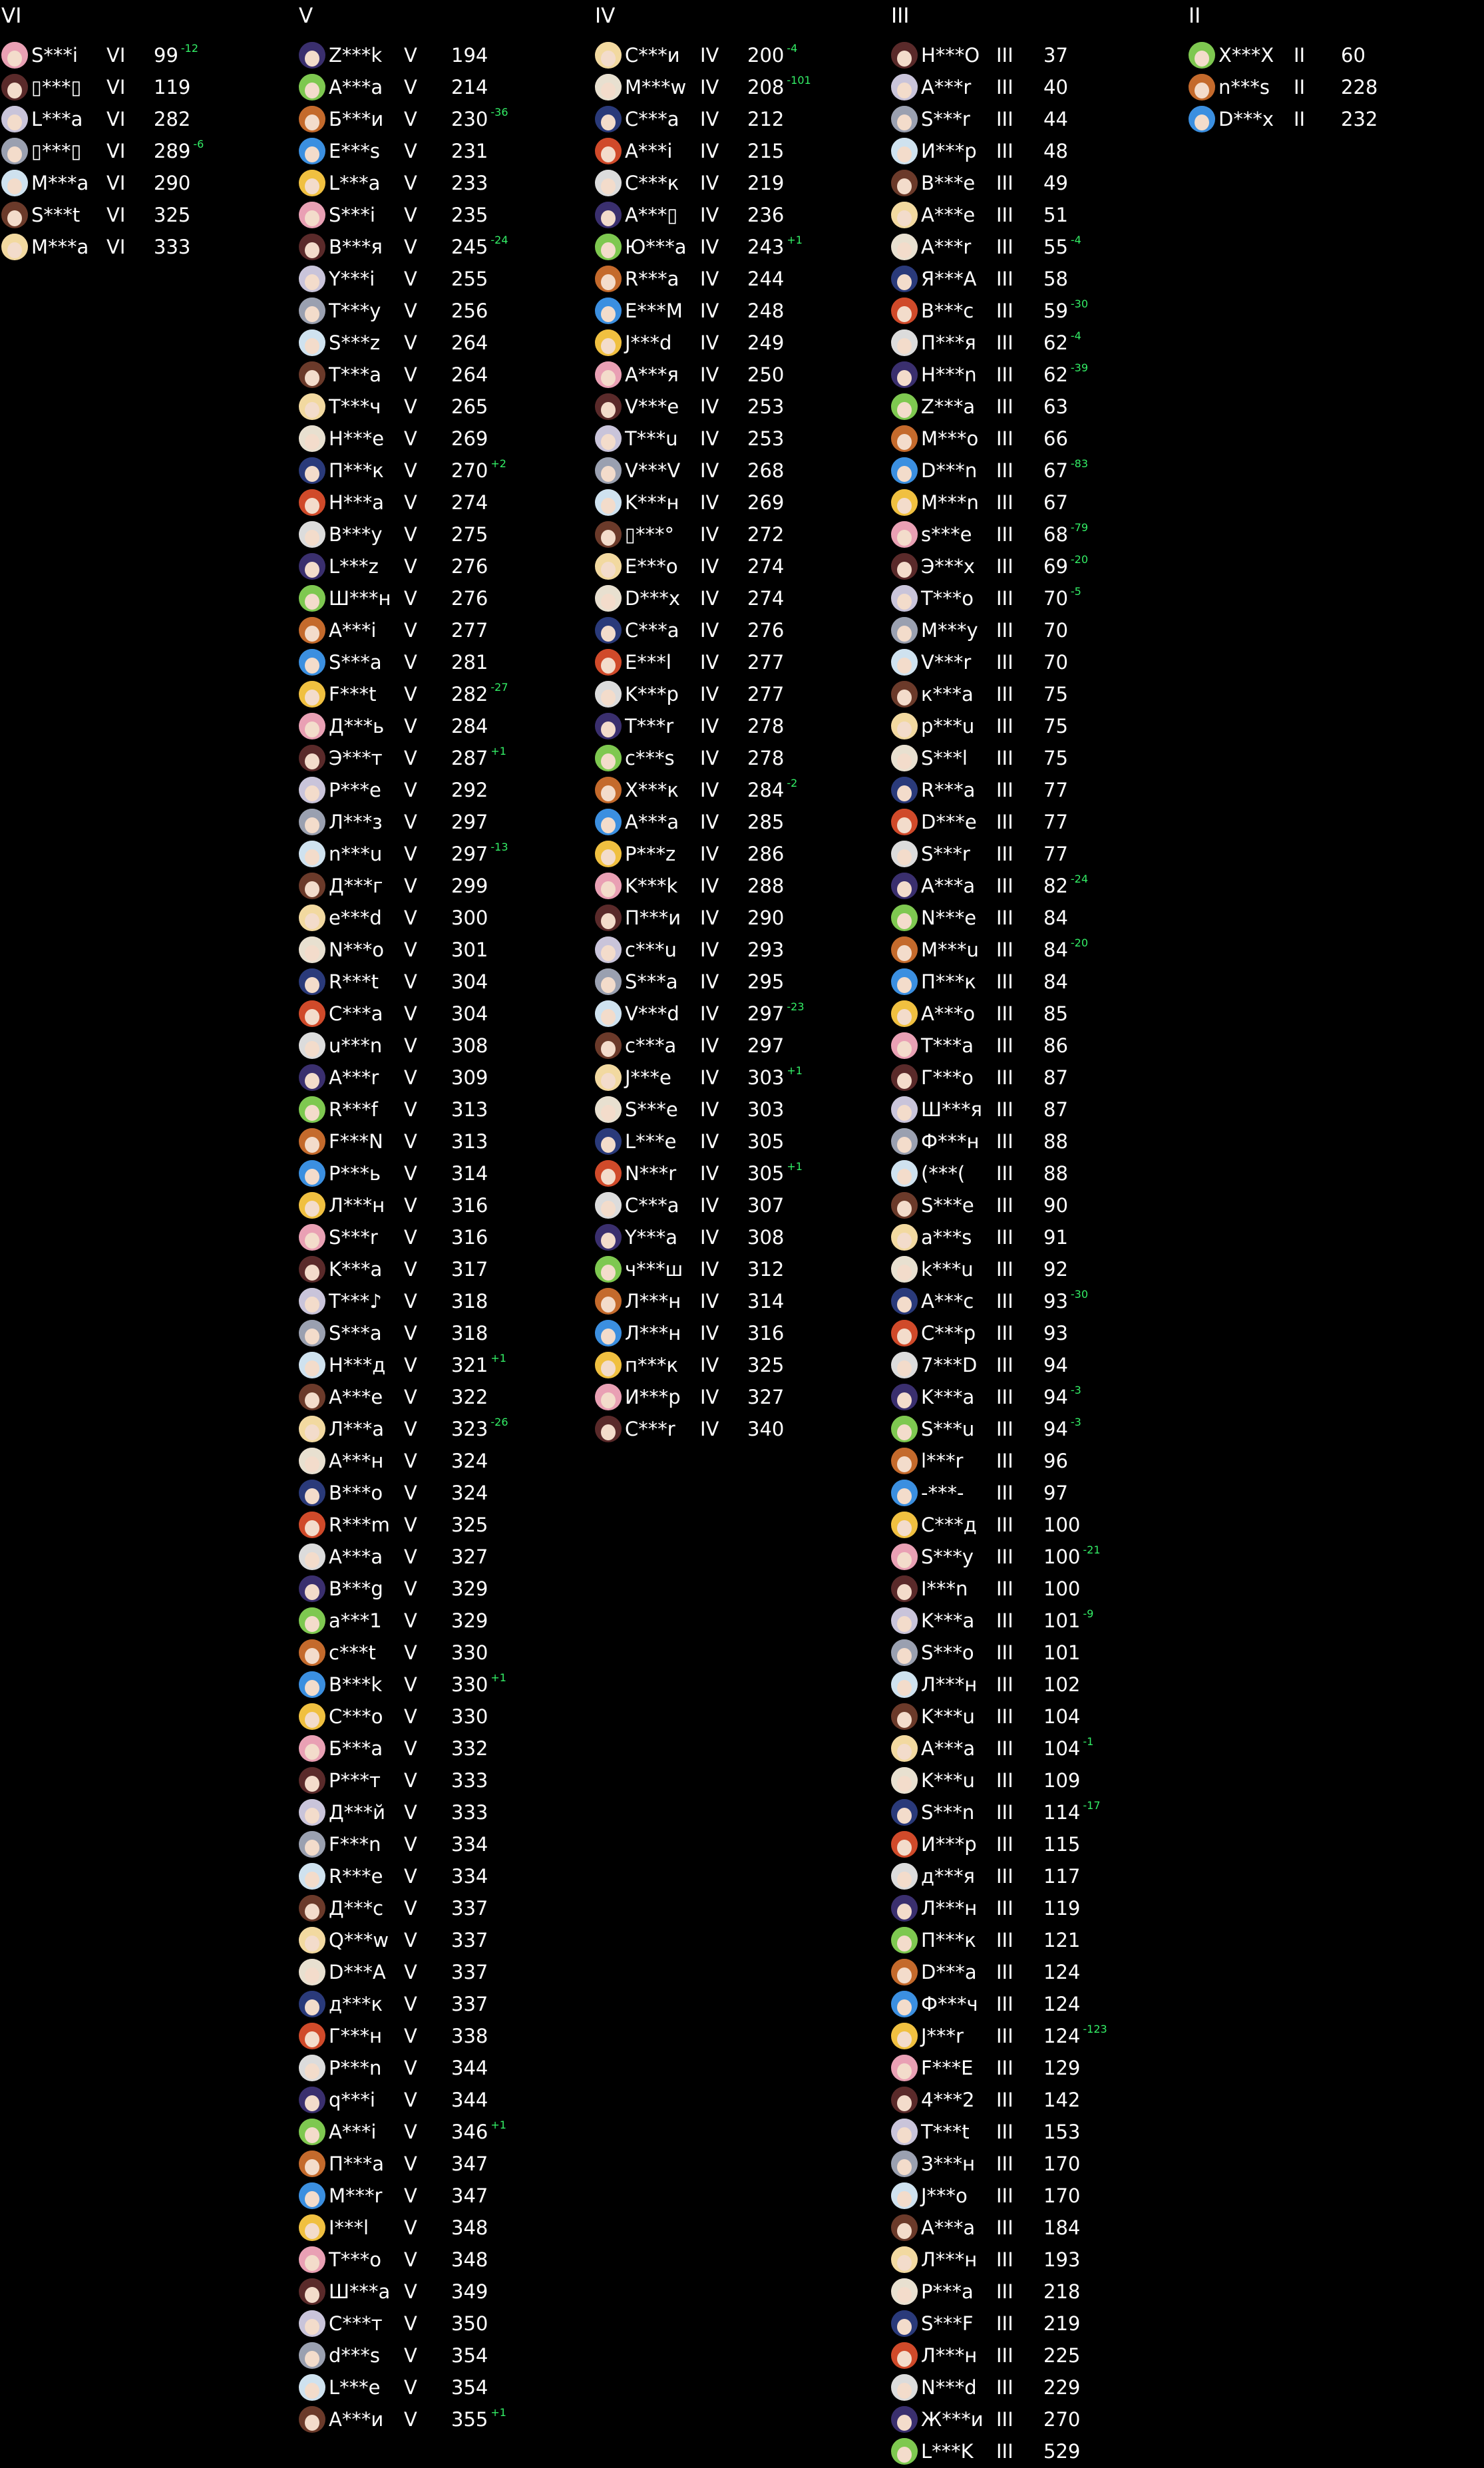 This screenshot has height=2468, width=1484. What do you see at coordinates (469, 2132) in the screenshot?
I see `score-value: 346` at bounding box center [469, 2132].